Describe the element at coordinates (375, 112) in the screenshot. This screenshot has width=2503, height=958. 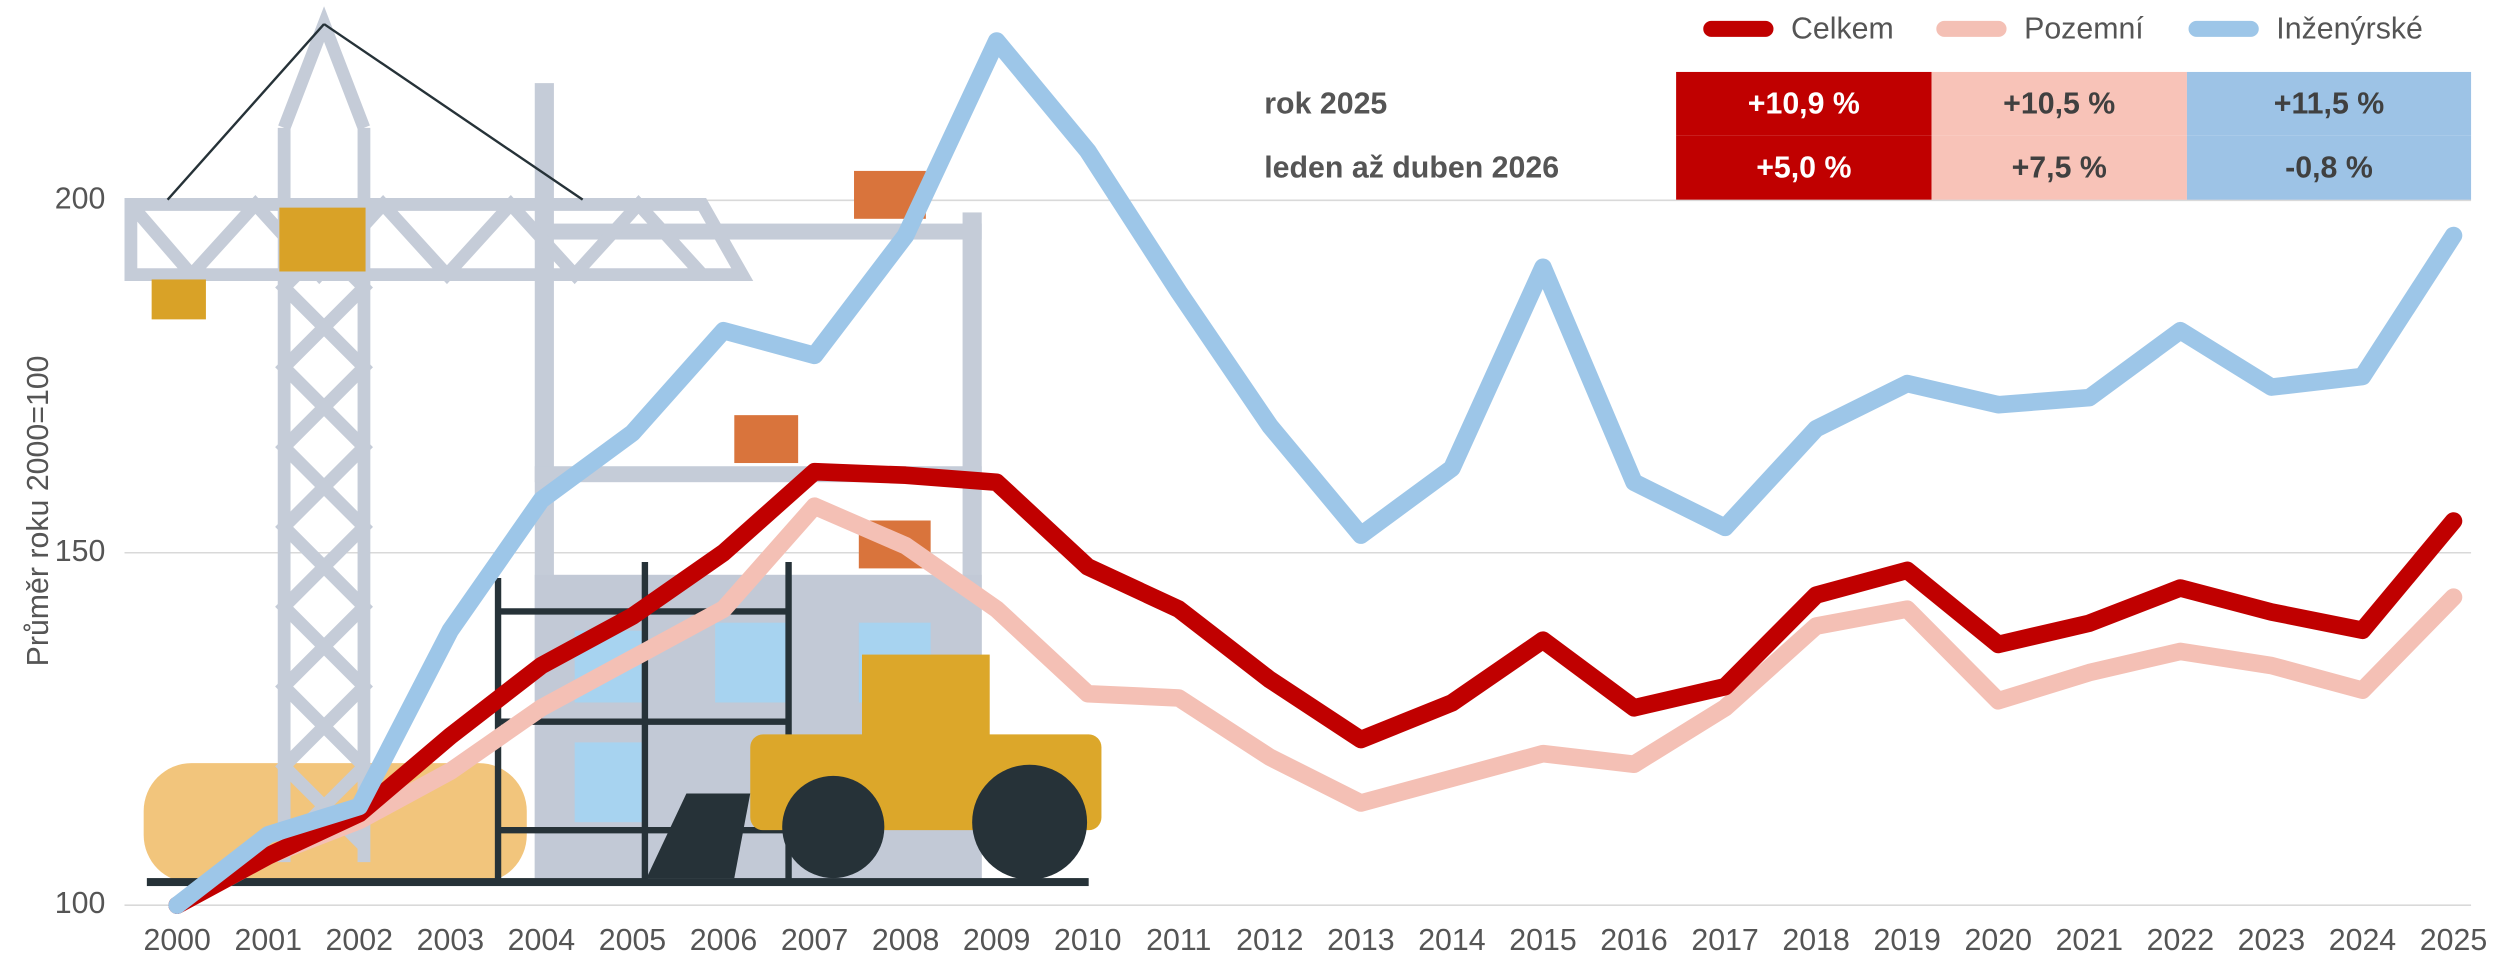
I see `crane-cable` at that location.